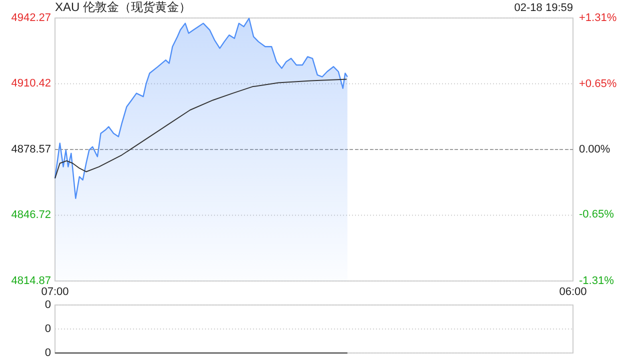 This screenshot has width=640, height=360. I want to click on y-tick-label: 4878.57, so click(31, 149).